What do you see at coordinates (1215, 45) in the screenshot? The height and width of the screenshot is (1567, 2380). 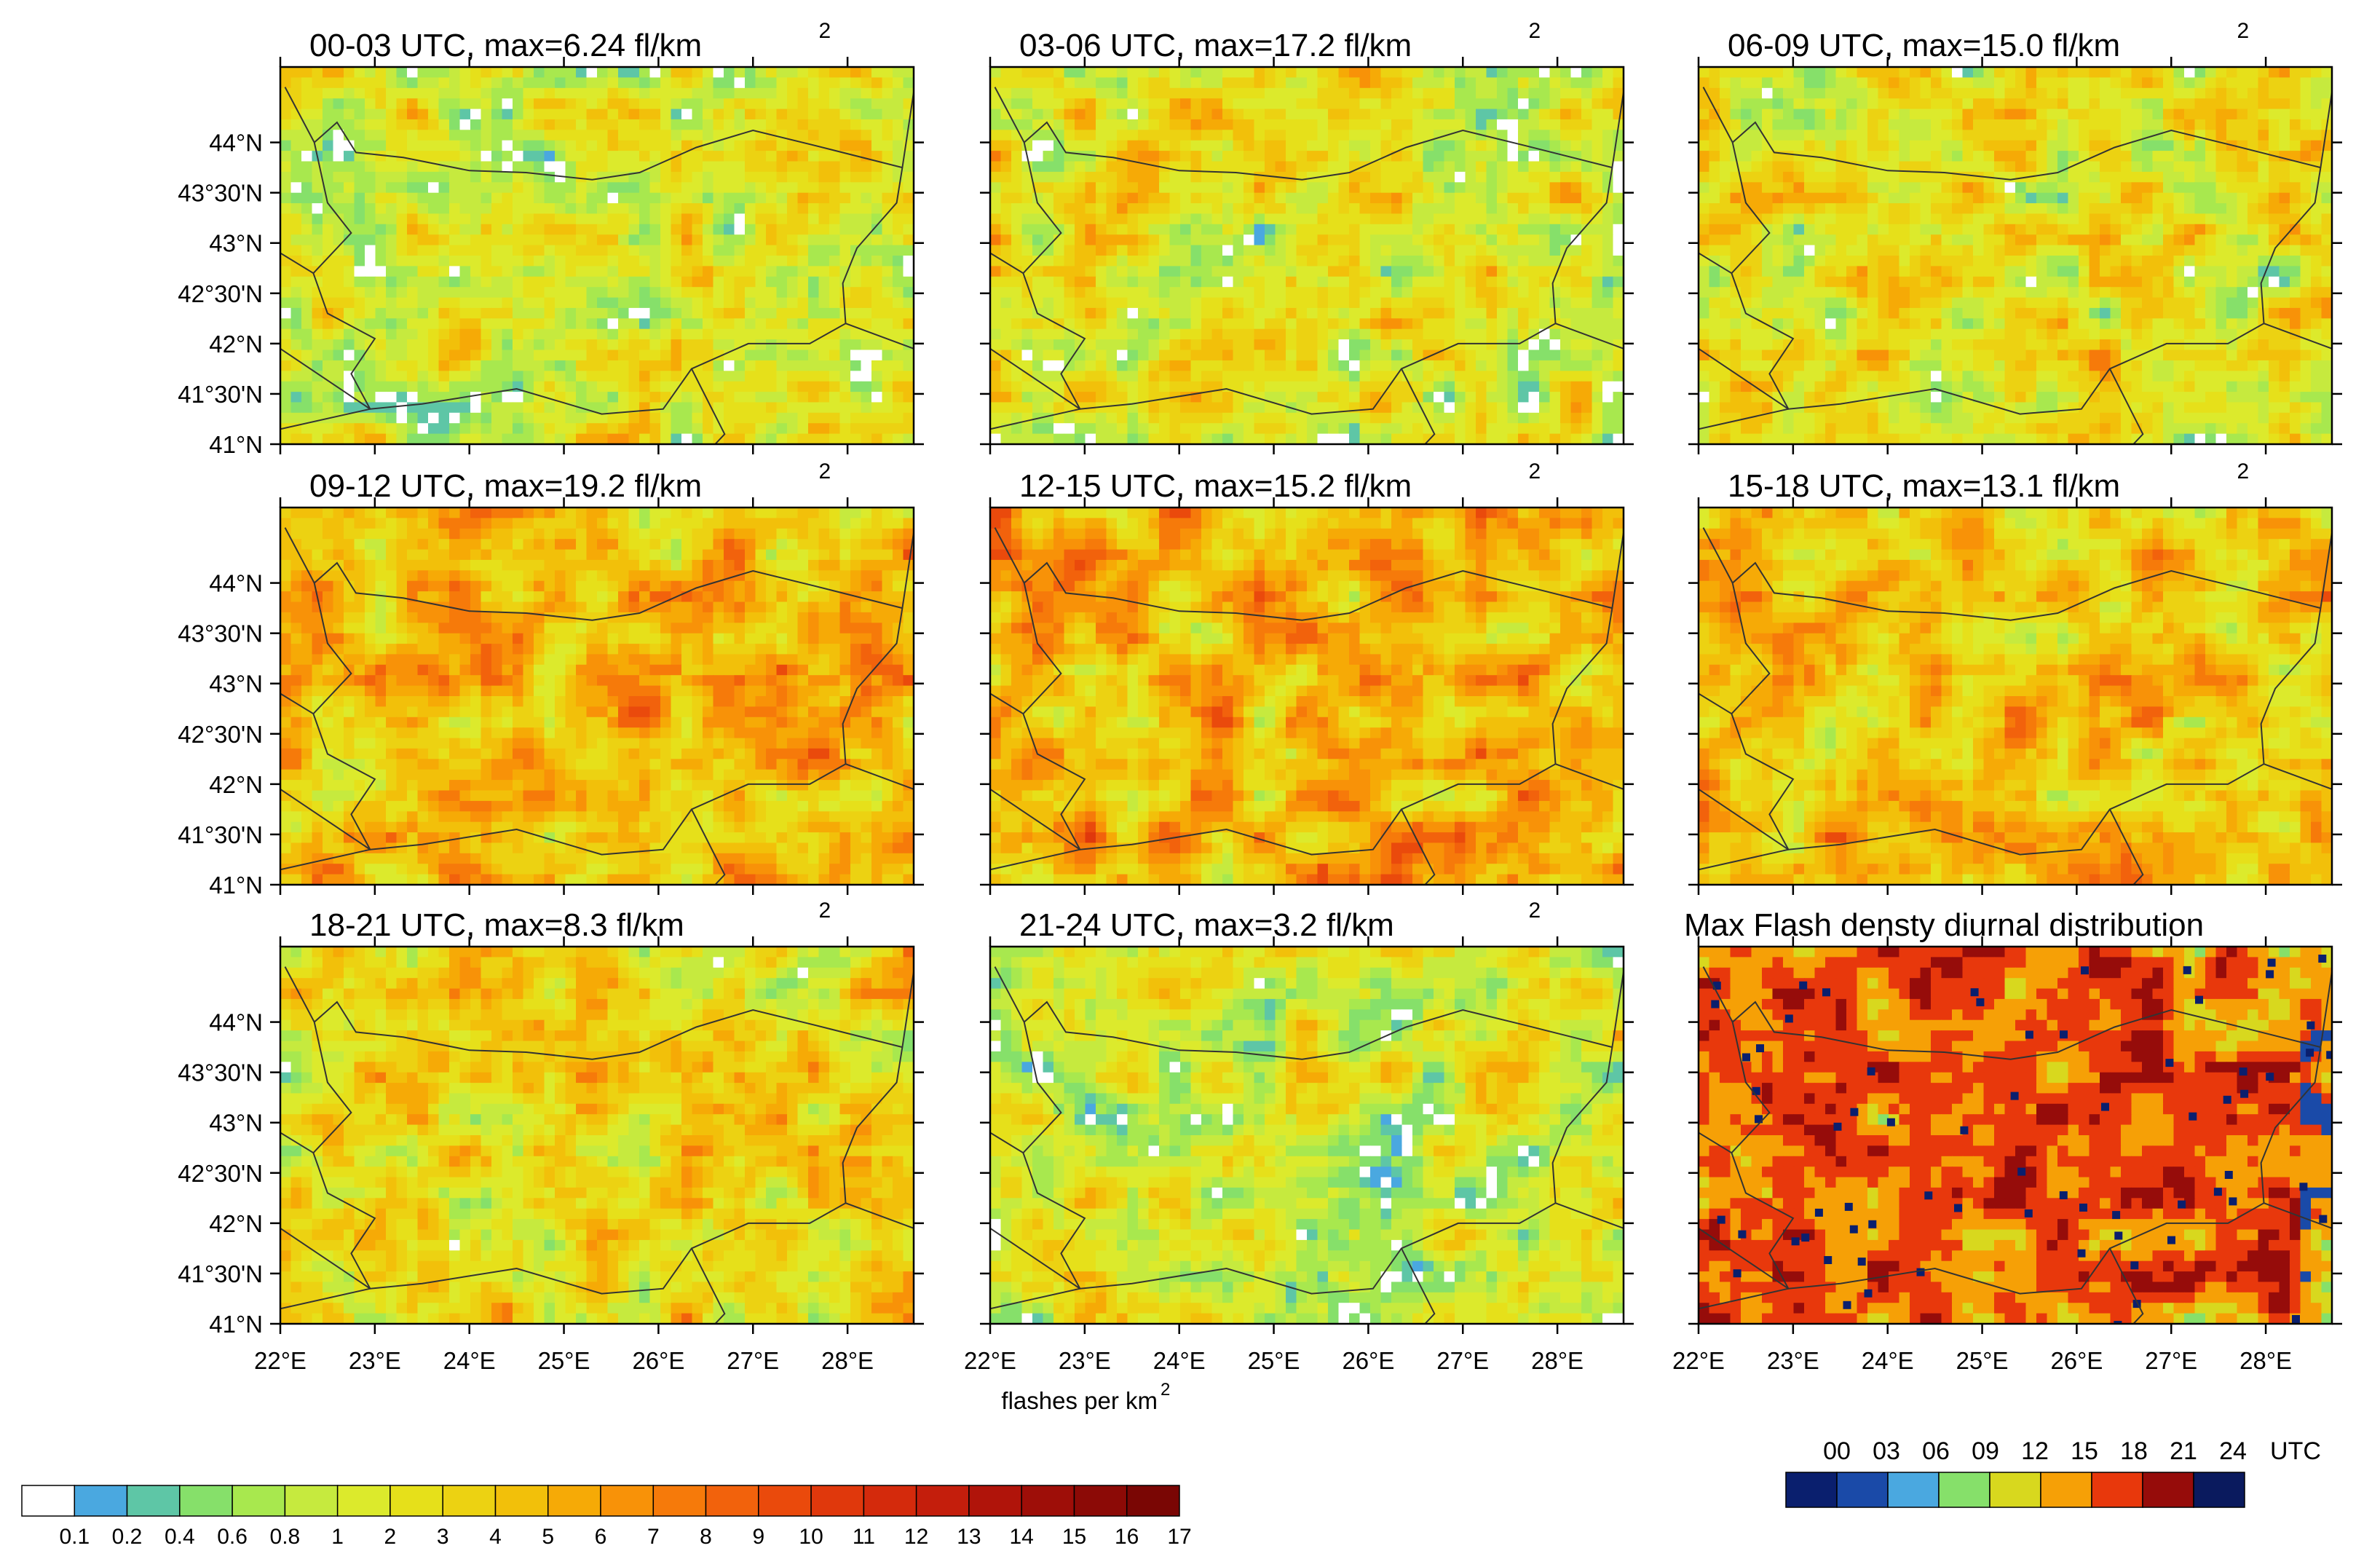 I see `panel-title: 03-06 UTC, max=17.2 fl/km` at bounding box center [1215, 45].